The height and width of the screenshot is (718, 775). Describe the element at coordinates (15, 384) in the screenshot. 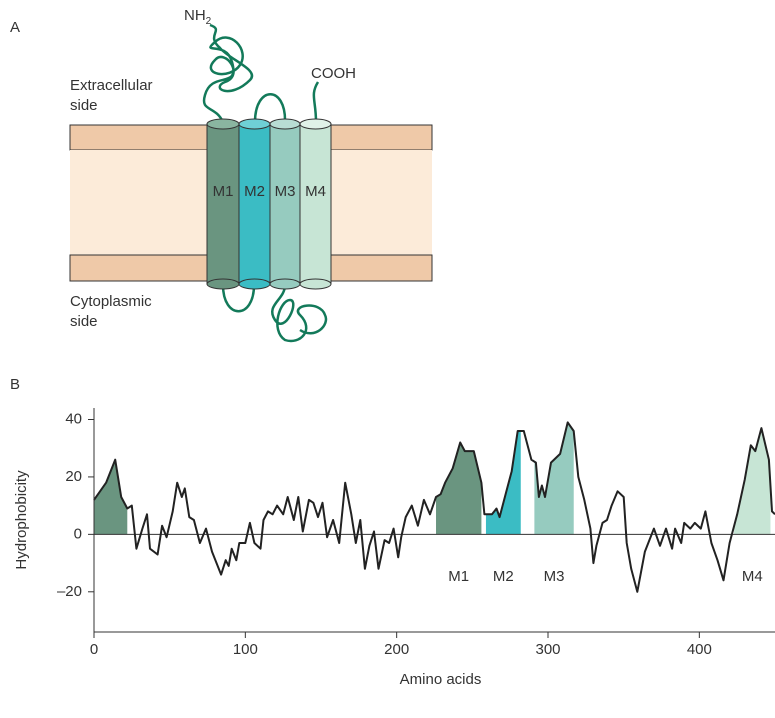

I see `panel-label: B` at that location.